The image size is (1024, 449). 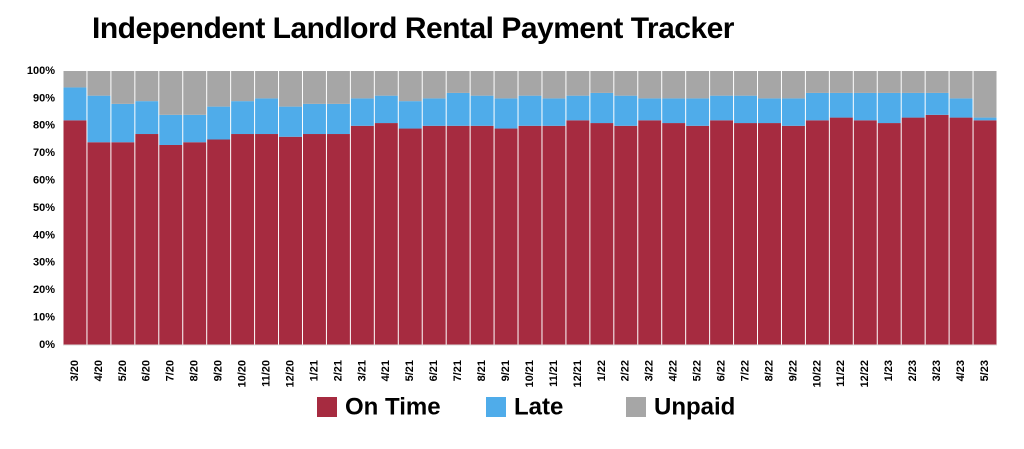 What do you see at coordinates (482, 370) in the screenshot?
I see `x-tick-label: 8/21` at bounding box center [482, 370].